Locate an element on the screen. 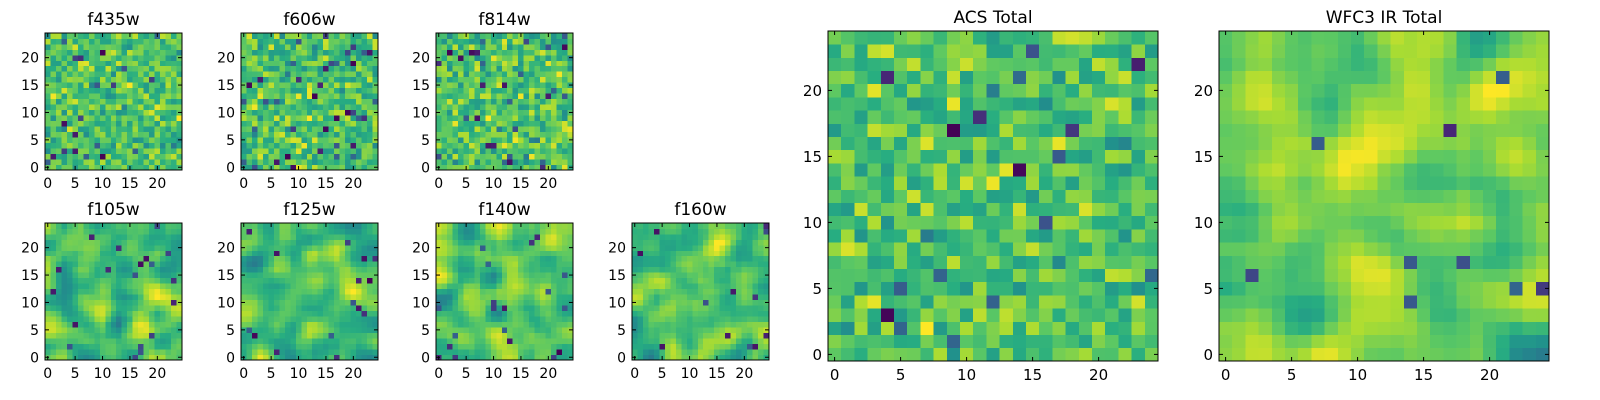 The width and height of the screenshot is (1600, 400). y-tick-label: 0 is located at coordinates (34, 168).